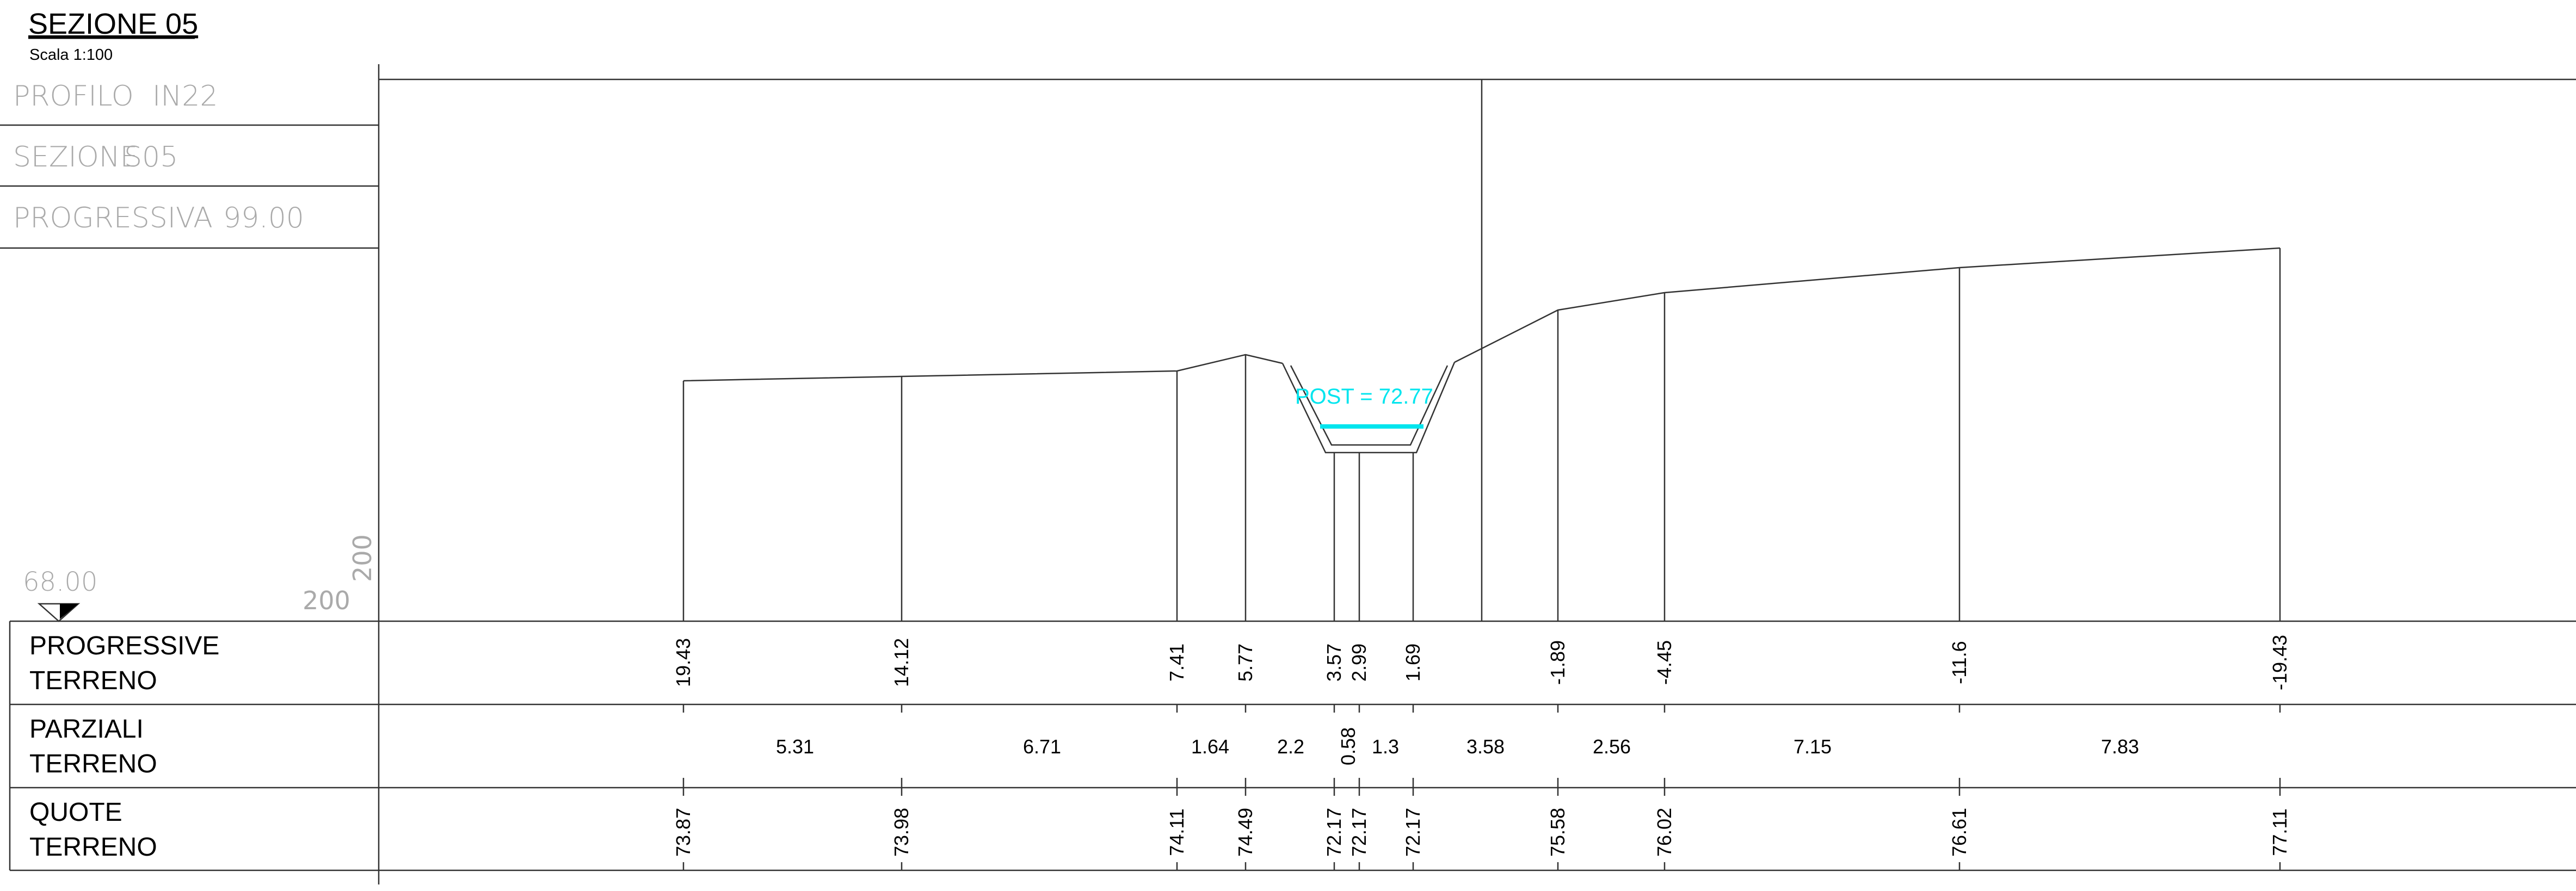 The image size is (2576, 891). I want to click on quote-value: 74.49, so click(1245, 832).